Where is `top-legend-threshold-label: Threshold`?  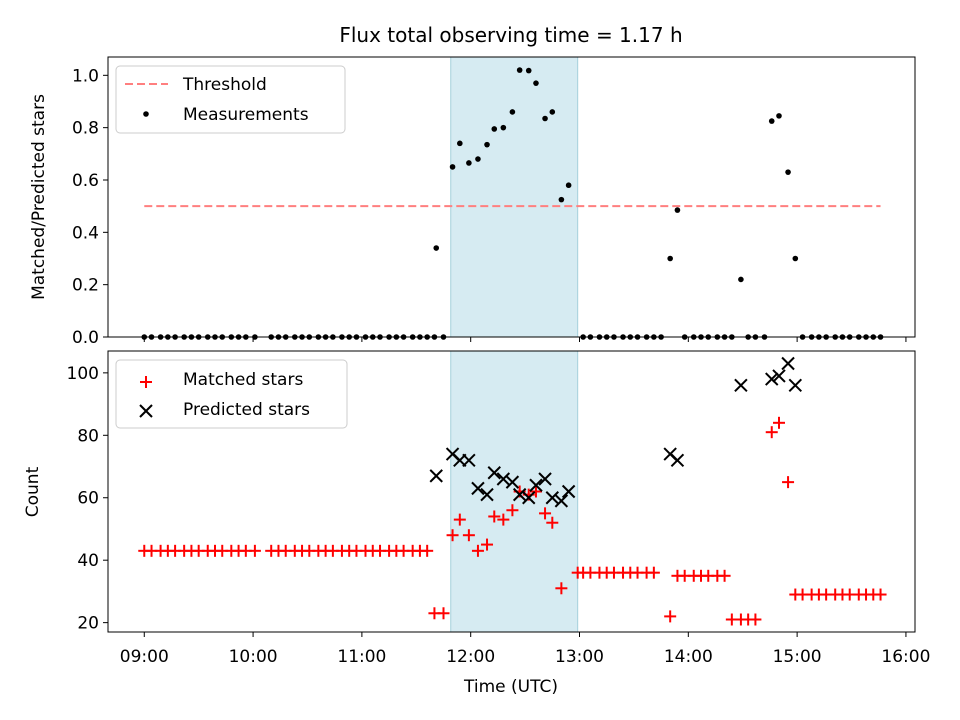 top-legend-threshold-label: Threshold is located at coordinates (224, 85).